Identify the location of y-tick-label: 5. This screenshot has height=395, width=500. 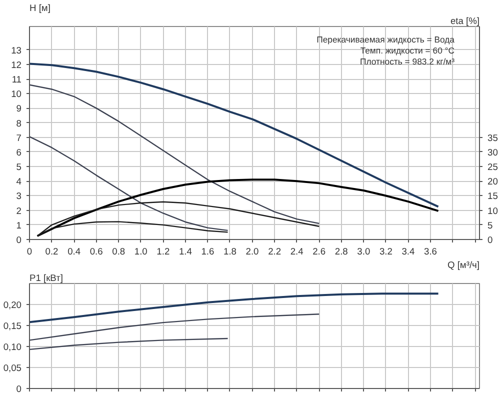
(19, 167).